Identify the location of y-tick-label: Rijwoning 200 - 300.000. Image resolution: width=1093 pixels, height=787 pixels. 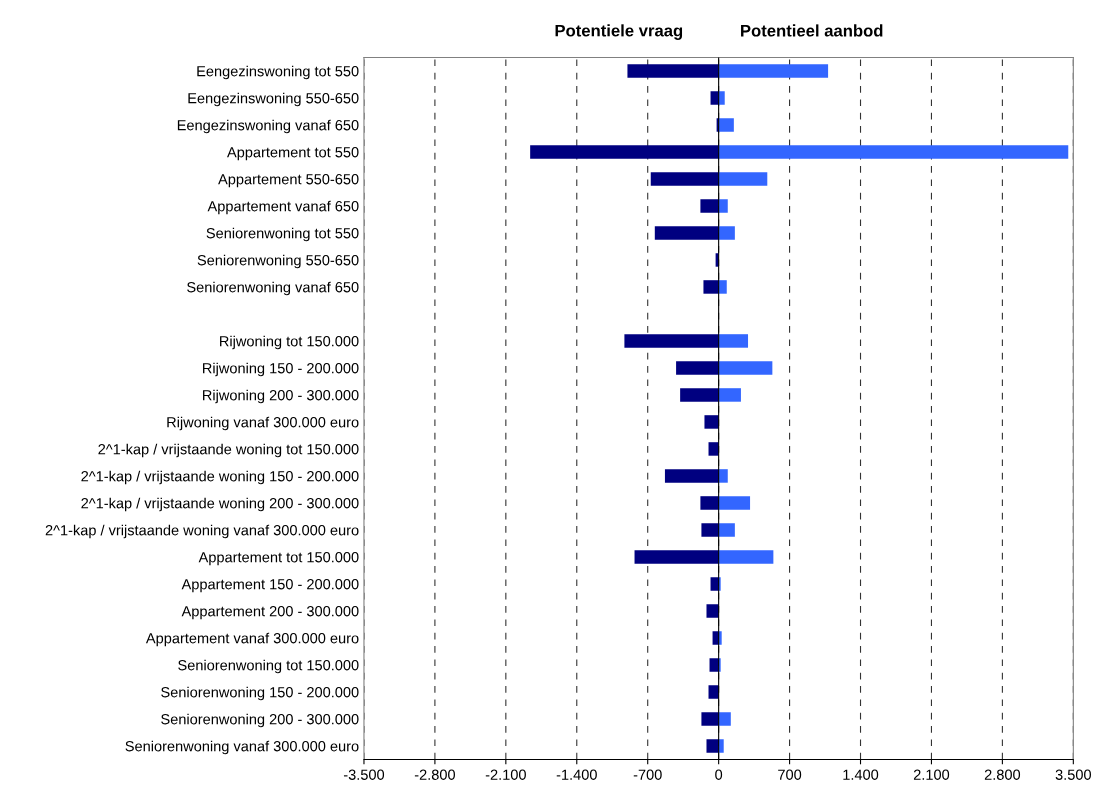
(281, 396).